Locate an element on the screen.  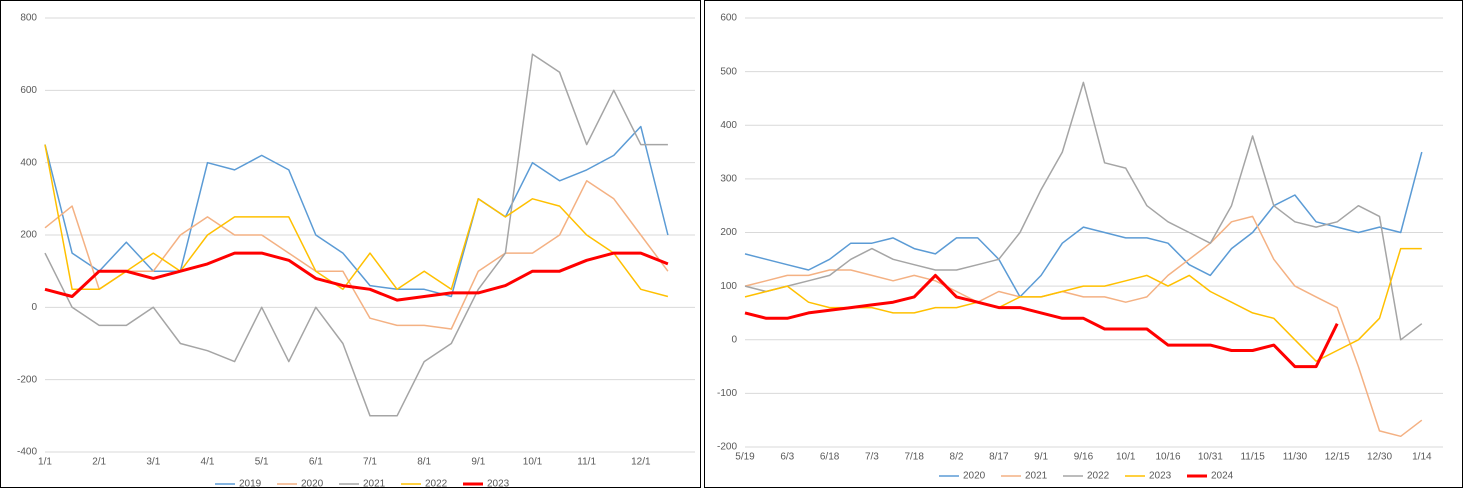
y-tick-label: 300 is located at coordinates (728, 179).